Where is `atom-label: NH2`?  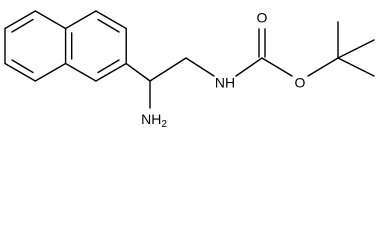 atom-label: NH2 is located at coordinates (154, 120).